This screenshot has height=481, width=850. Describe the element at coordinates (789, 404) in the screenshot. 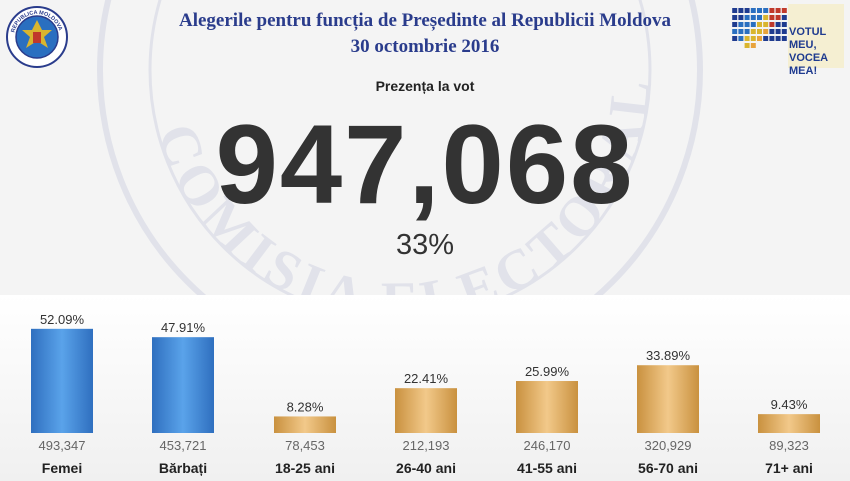

I see `bar-percent-label: 9.43%` at that location.